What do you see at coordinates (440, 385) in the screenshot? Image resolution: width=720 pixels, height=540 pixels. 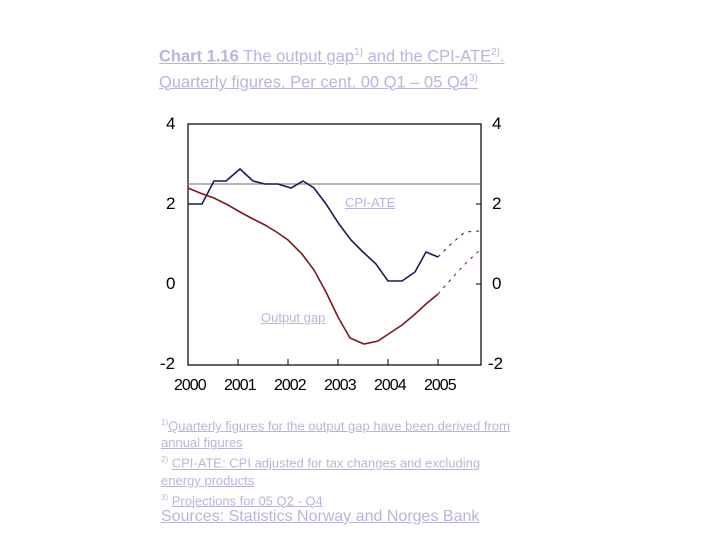 I see `x-tick: 2005` at bounding box center [440, 385].